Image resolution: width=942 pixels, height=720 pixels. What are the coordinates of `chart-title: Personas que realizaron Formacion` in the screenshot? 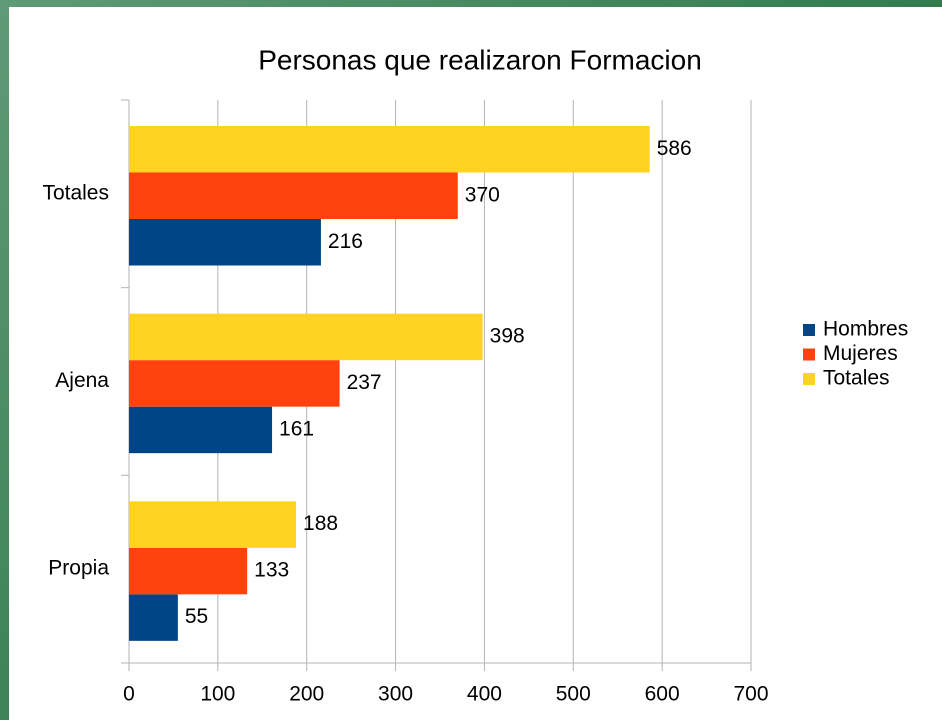 It's located at (480, 59).